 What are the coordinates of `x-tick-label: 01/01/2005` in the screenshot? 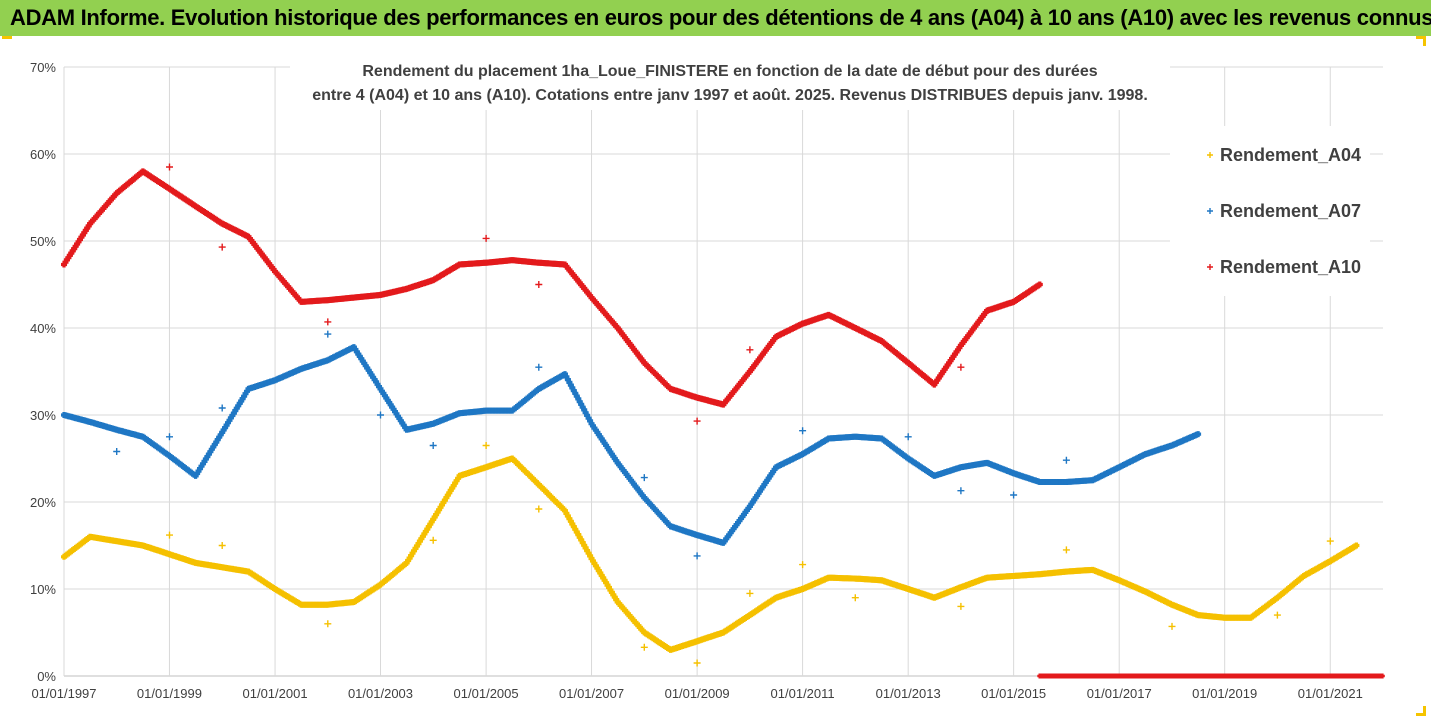 It's located at (486, 693).